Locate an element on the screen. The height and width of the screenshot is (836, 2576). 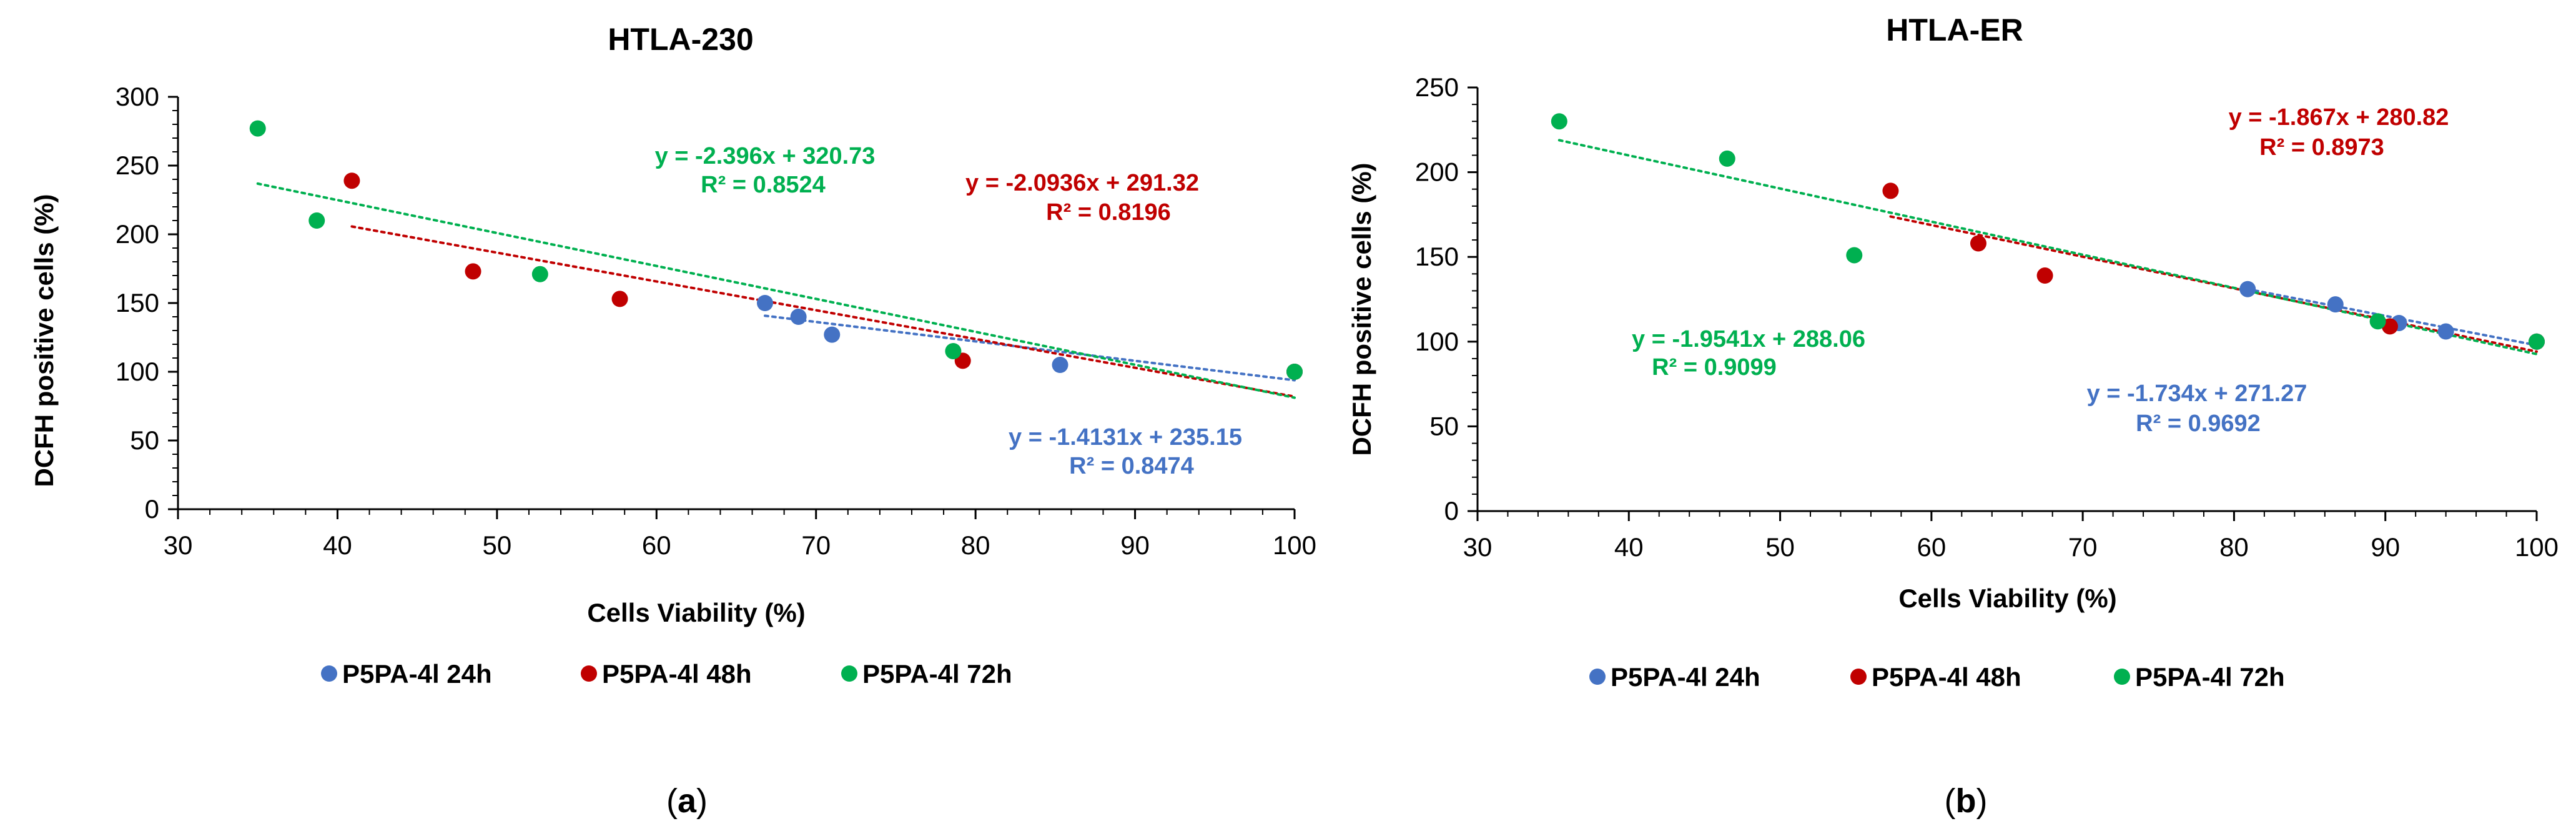
panel-caption: (a) is located at coordinates (687, 801).